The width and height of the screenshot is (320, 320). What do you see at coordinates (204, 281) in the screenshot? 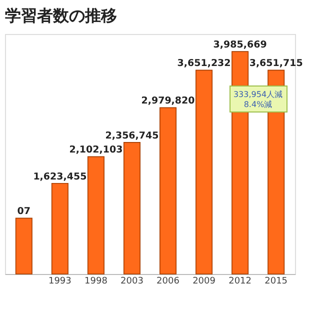
I see `x-tick-label: 2009` at bounding box center [204, 281].